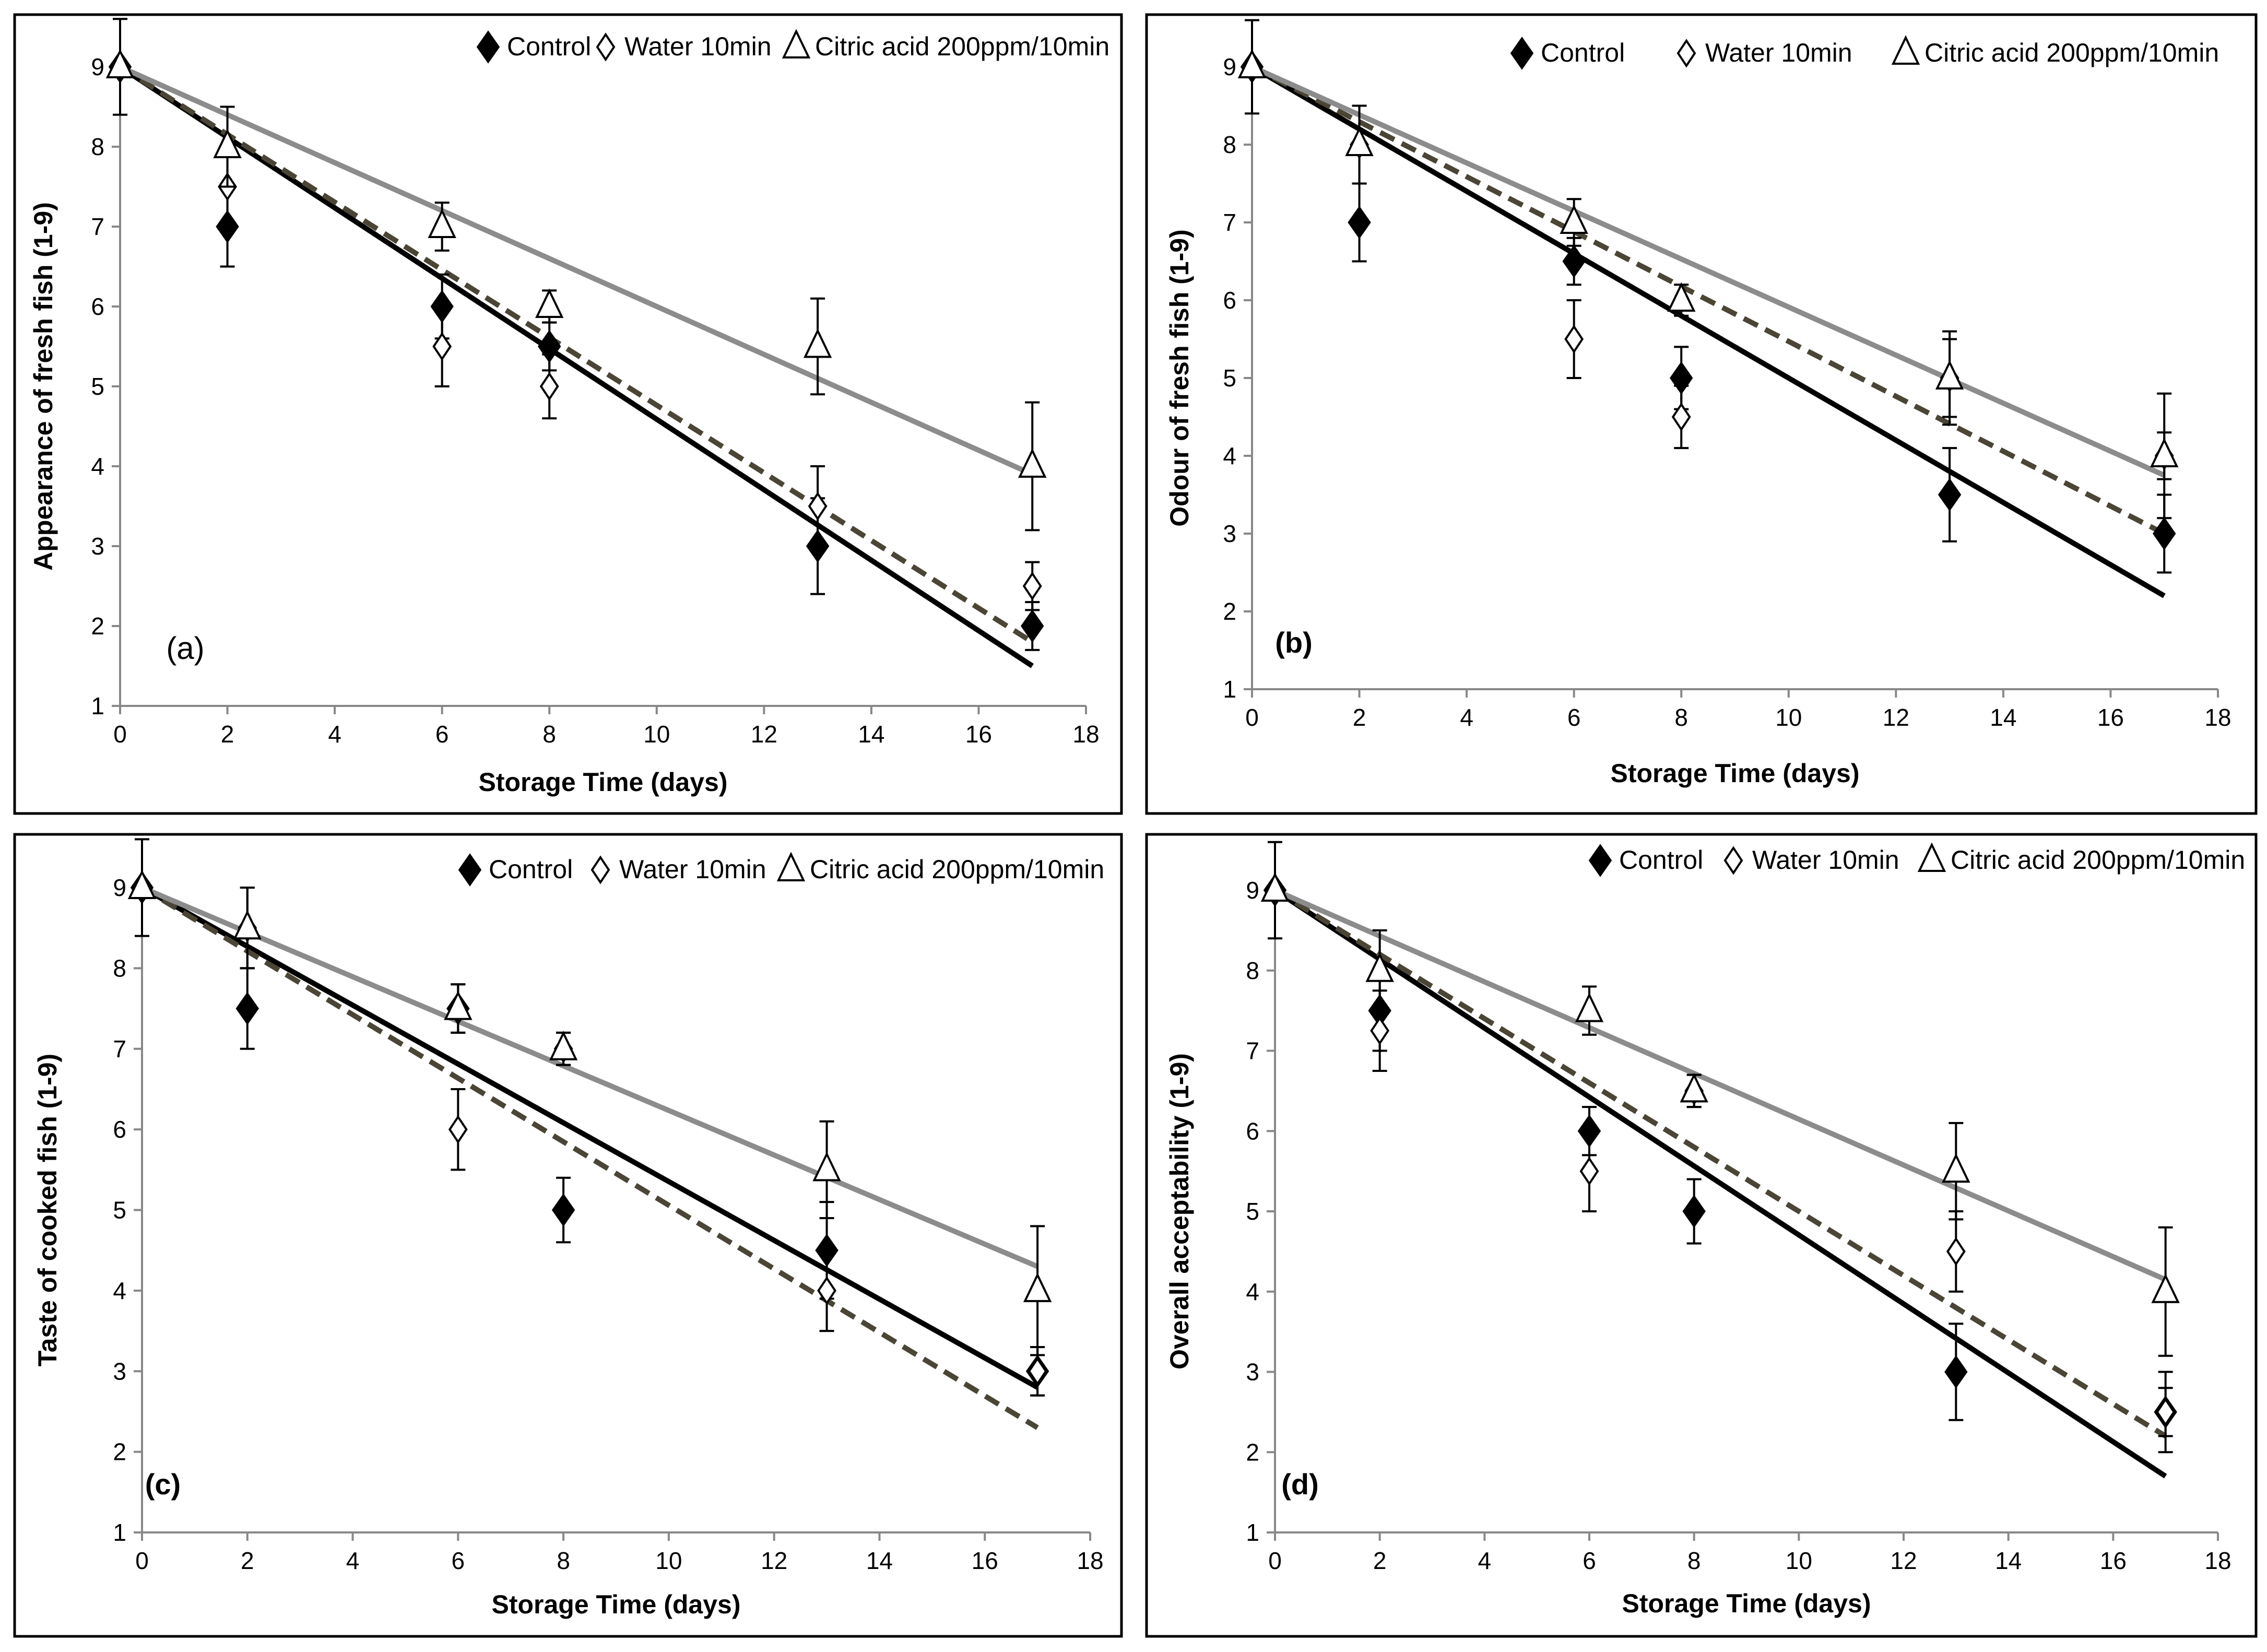 The height and width of the screenshot is (1652, 2267). I want to click on series-water, so click(576, 314).